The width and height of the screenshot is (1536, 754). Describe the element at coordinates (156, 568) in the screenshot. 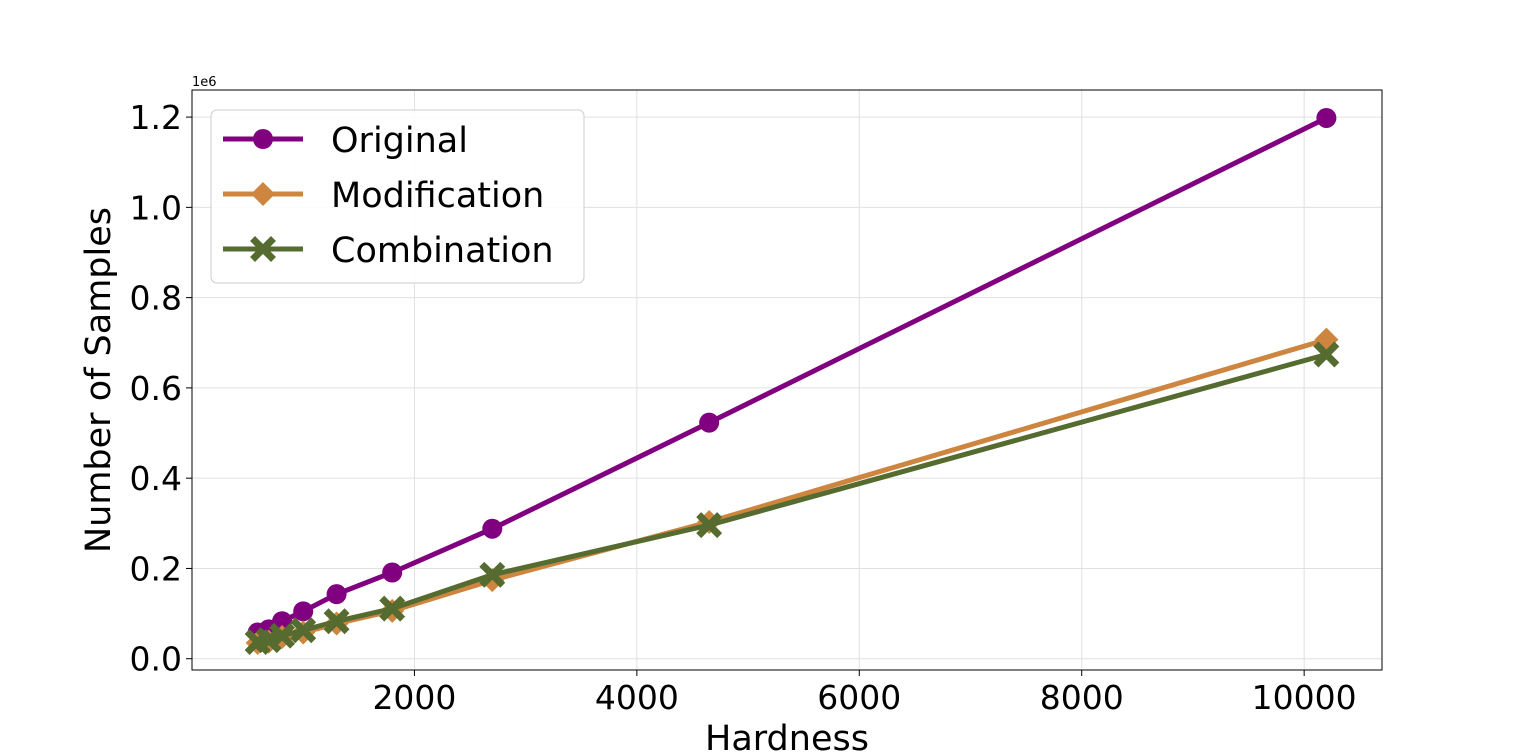

I see `y-tick-label: 0.2` at that location.